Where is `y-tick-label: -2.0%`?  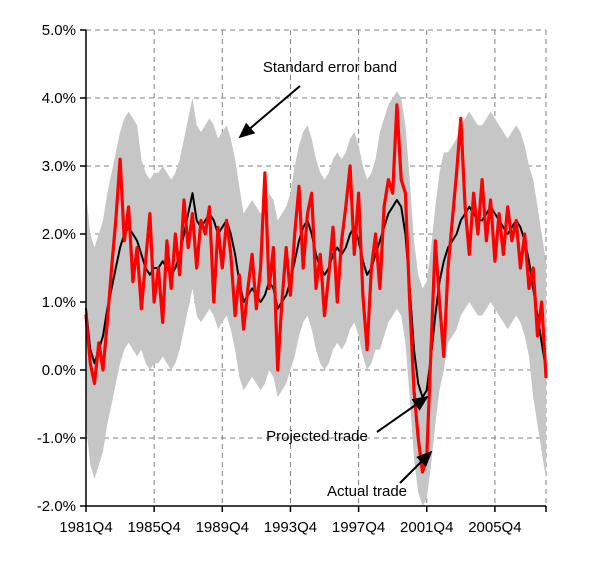
y-tick-label: -2.0% is located at coordinates (56, 506).